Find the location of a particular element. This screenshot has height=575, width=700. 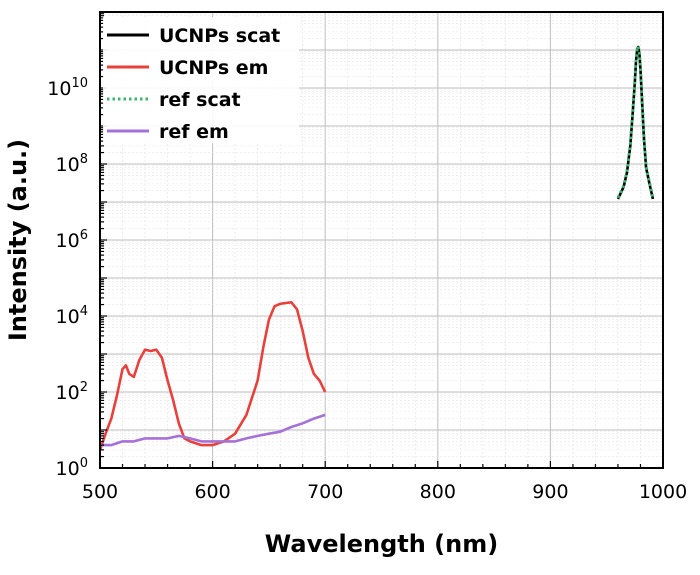

x-tick-label: 700 is located at coordinates (325, 492).